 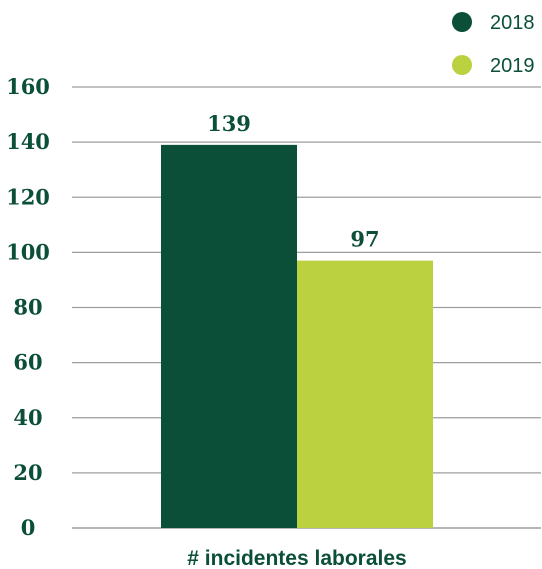 I want to click on data-label-2018: 139, so click(x=229, y=123).